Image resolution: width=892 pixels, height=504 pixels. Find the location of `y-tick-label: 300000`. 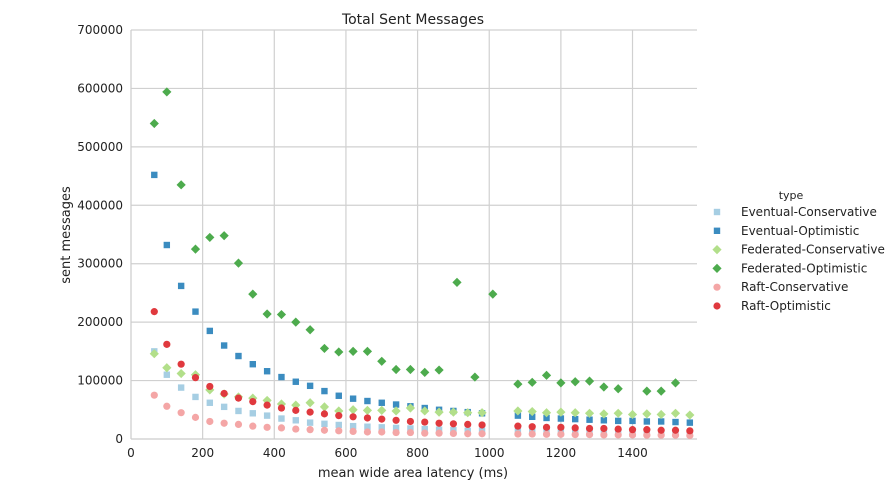

y-tick-label: 300000 is located at coordinates (100, 264).